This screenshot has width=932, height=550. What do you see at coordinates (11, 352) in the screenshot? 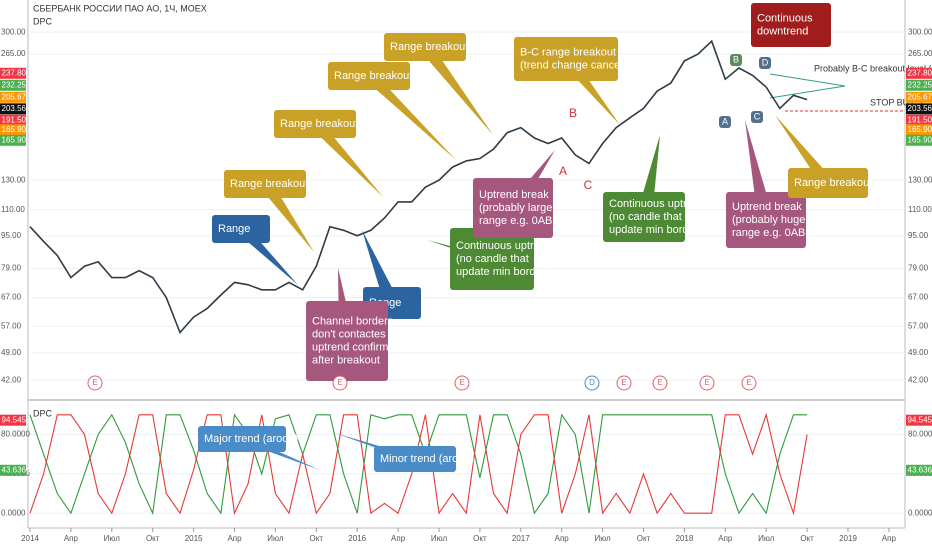
I see `y-tick-label: 49.00` at bounding box center [11, 352].